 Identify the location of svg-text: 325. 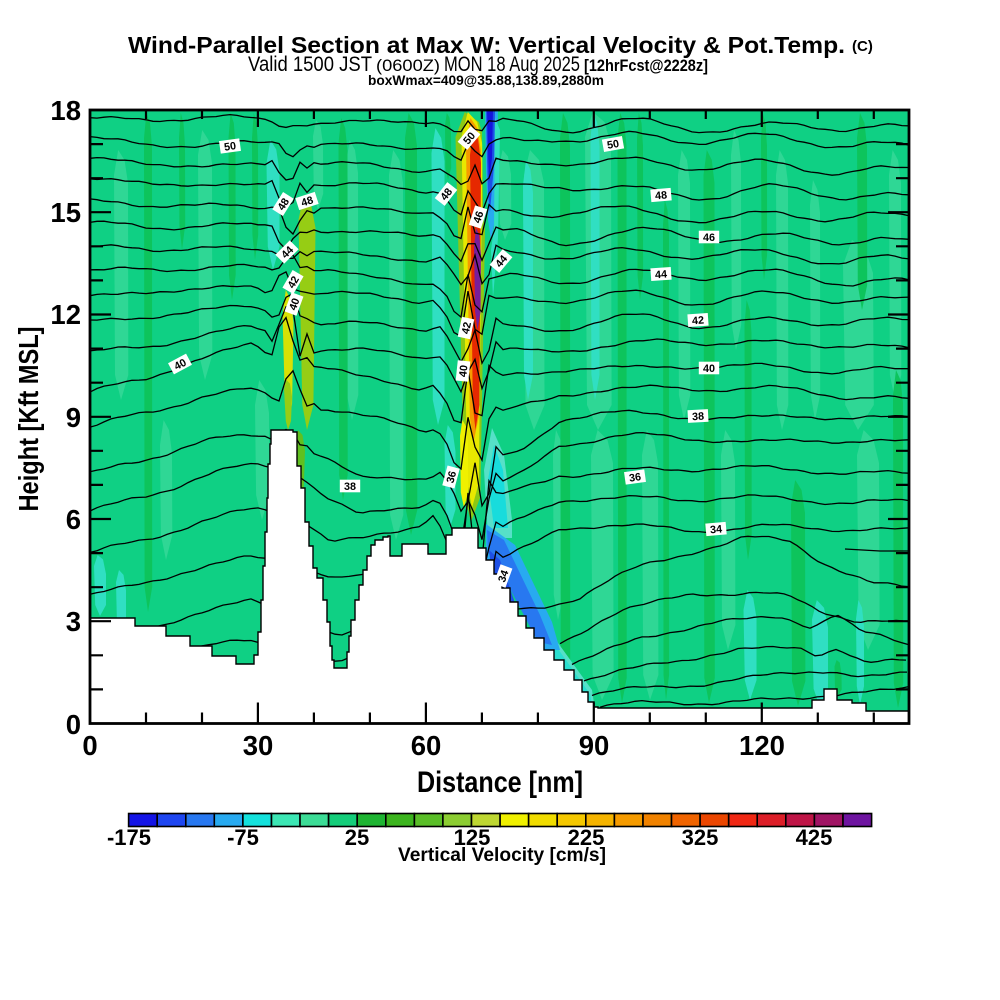
(700, 837).